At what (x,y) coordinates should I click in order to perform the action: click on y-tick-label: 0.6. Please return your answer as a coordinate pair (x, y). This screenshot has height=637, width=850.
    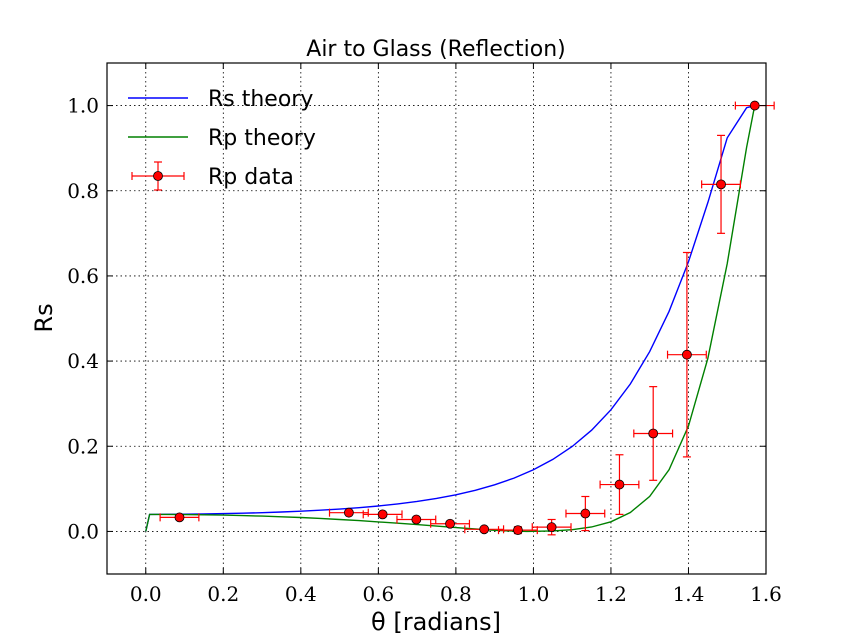
    Looking at the image, I should click on (83, 276).